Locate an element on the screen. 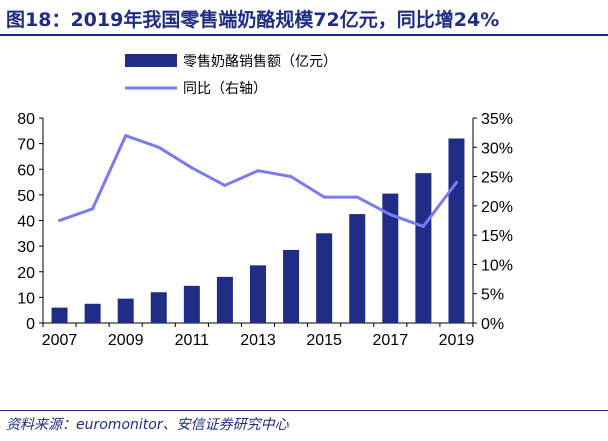  bar-2016 is located at coordinates (357, 268).